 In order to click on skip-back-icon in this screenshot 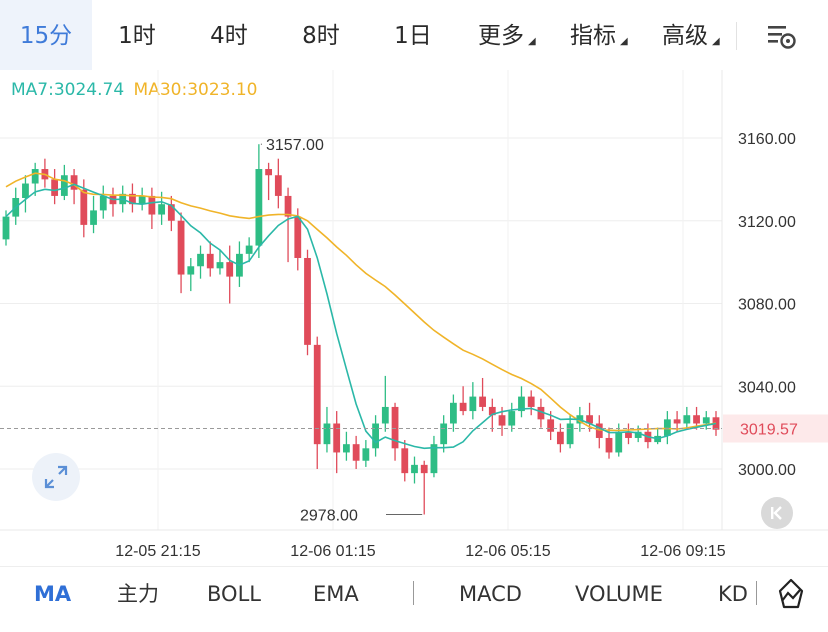, I will do `click(776, 513)`.